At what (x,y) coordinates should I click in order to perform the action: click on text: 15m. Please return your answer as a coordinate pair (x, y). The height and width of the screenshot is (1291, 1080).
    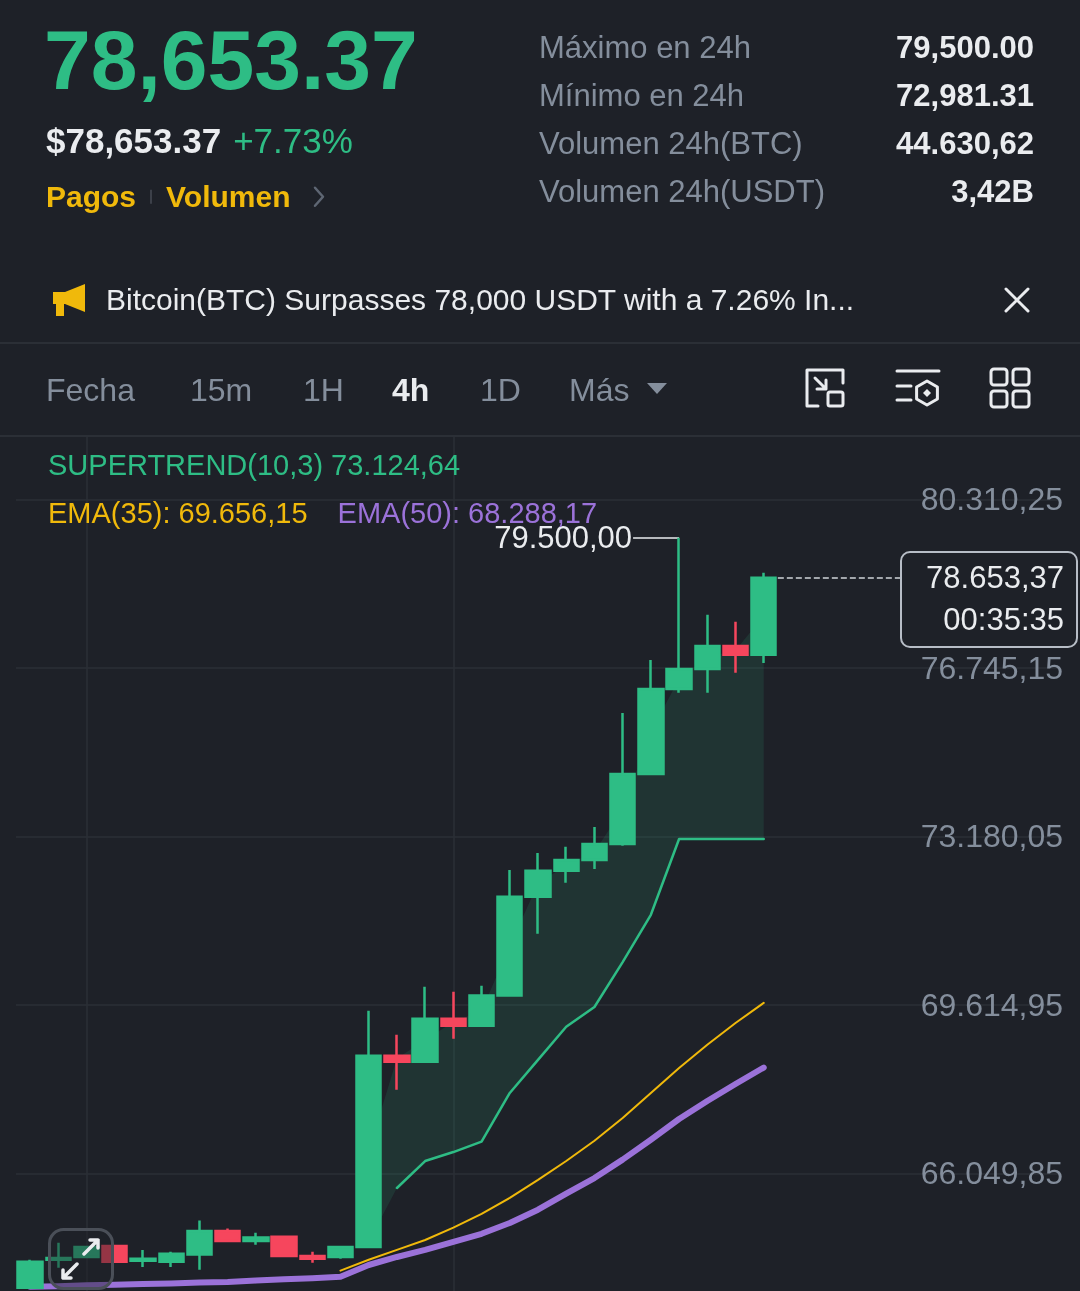
    Looking at the image, I should click on (221, 390).